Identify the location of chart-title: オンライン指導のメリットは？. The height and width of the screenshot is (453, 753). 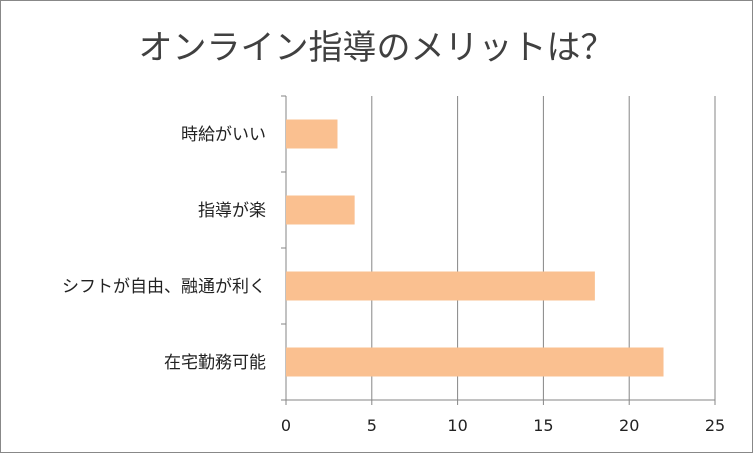
(376, 48).